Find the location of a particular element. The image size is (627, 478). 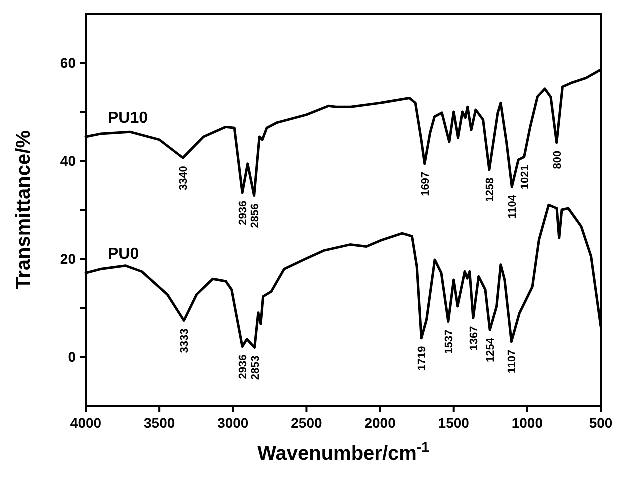

annotation: 800 is located at coordinates (558, 160).